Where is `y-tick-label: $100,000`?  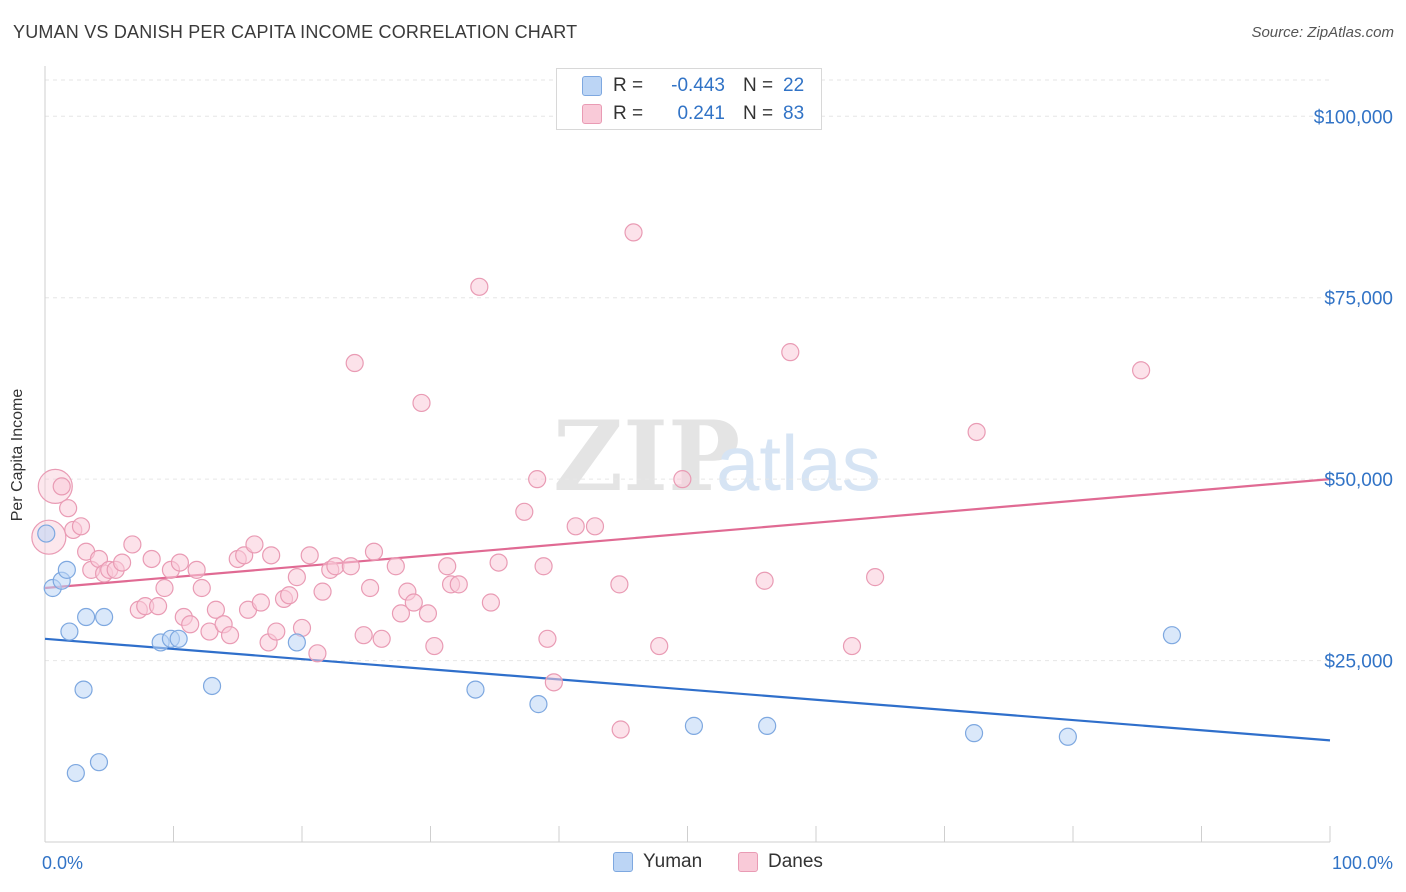
y-tick-label: $100,000 is located at coordinates (1353, 117).